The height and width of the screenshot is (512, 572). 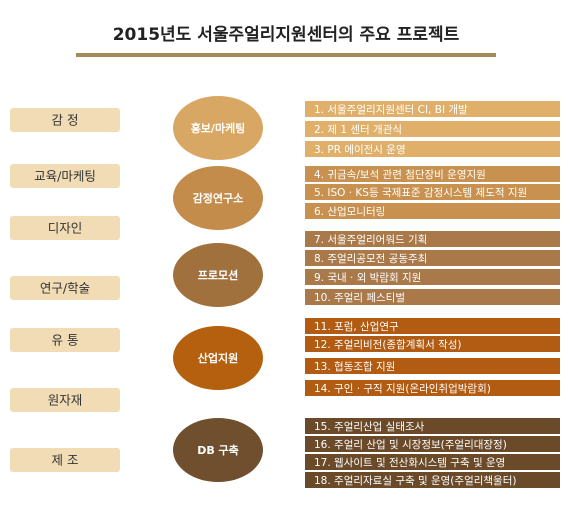 What do you see at coordinates (356, 326) in the screenshot?
I see `project-label: 11. 포럼, 산업연구` at bounding box center [356, 326].